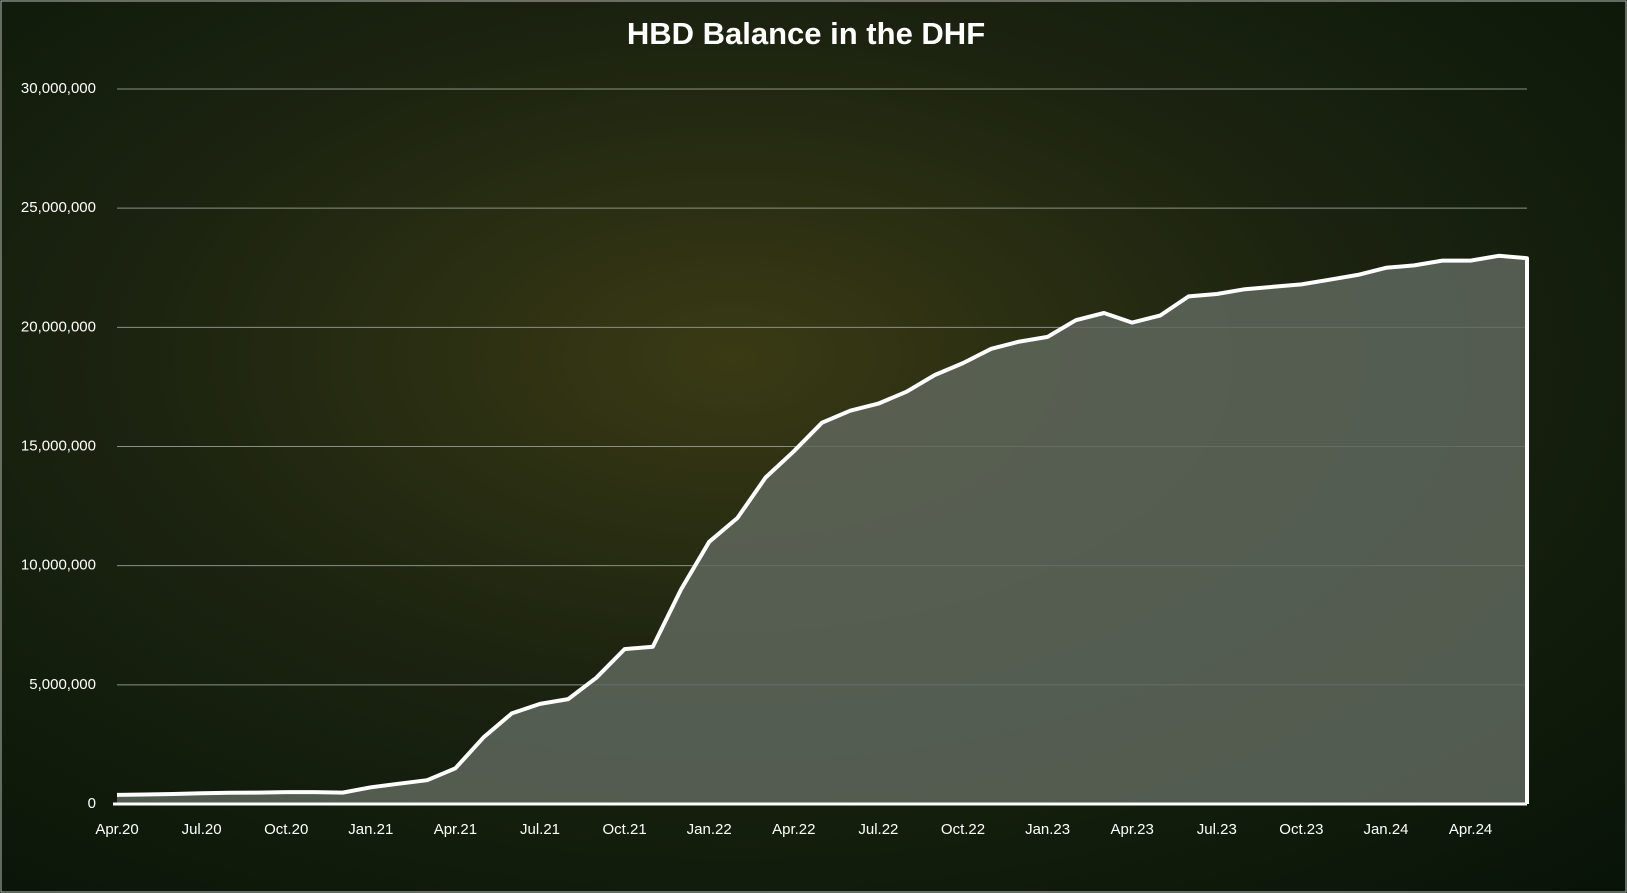 This screenshot has width=1627, height=893. What do you see at coordinates (540, 829) in the screenshot?
I see `x-tick-label: Jul.21` at bounding box center [540, 829].